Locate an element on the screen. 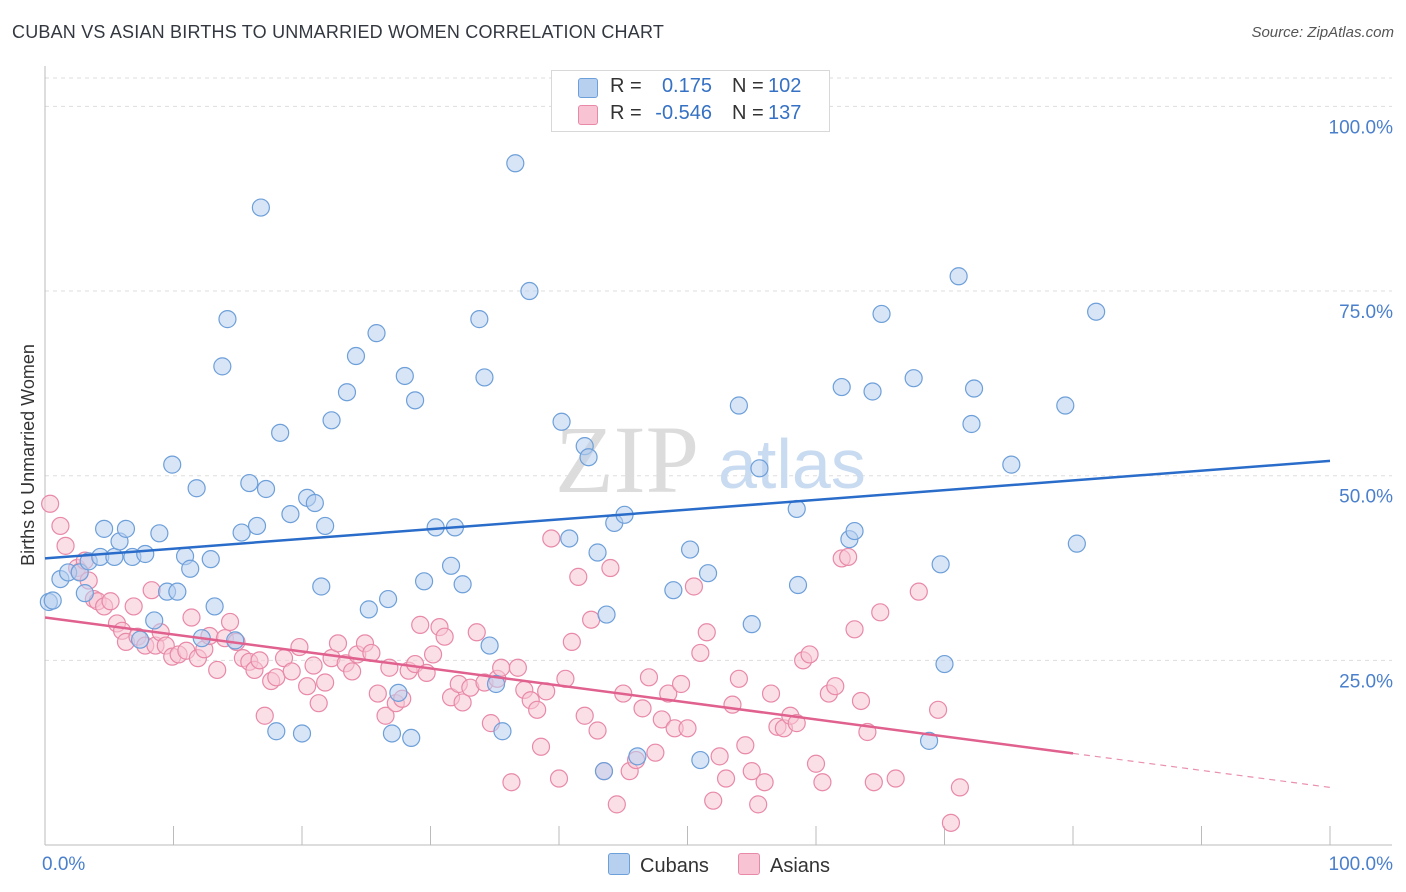 The width and height of the screenshot is (1406, 892). chart-source: Source: ZipAtlas.com is located at coordinates (1322, 32).